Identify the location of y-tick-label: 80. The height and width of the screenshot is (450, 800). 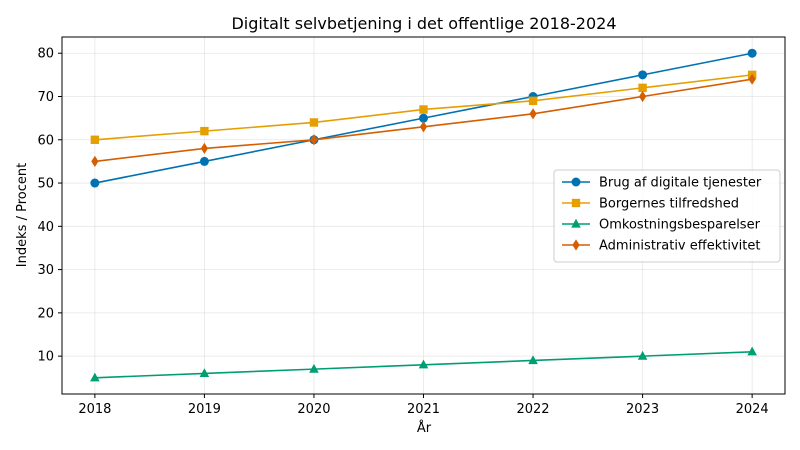
(45, 54).